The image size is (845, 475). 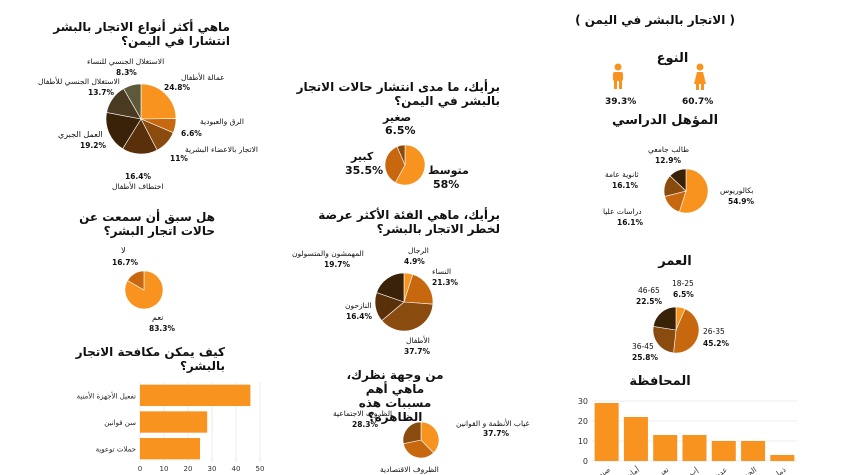 I want to click on education-pct-1: 16.1%, so click(x=630, y=222).